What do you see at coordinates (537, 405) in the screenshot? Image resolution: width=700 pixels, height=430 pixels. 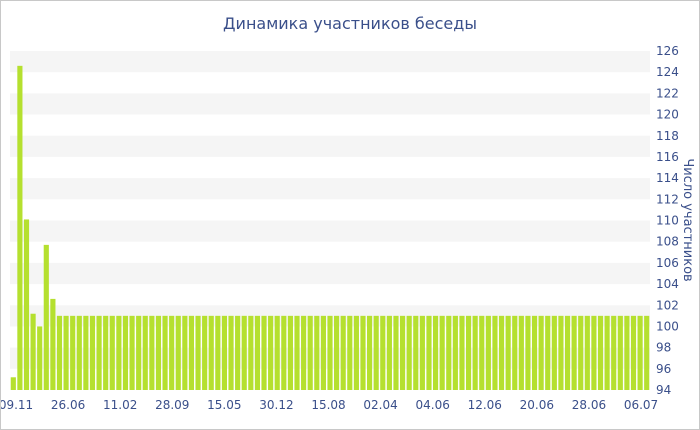 I see `x-tick-label: 20.06` at bounding box center [537, 405].